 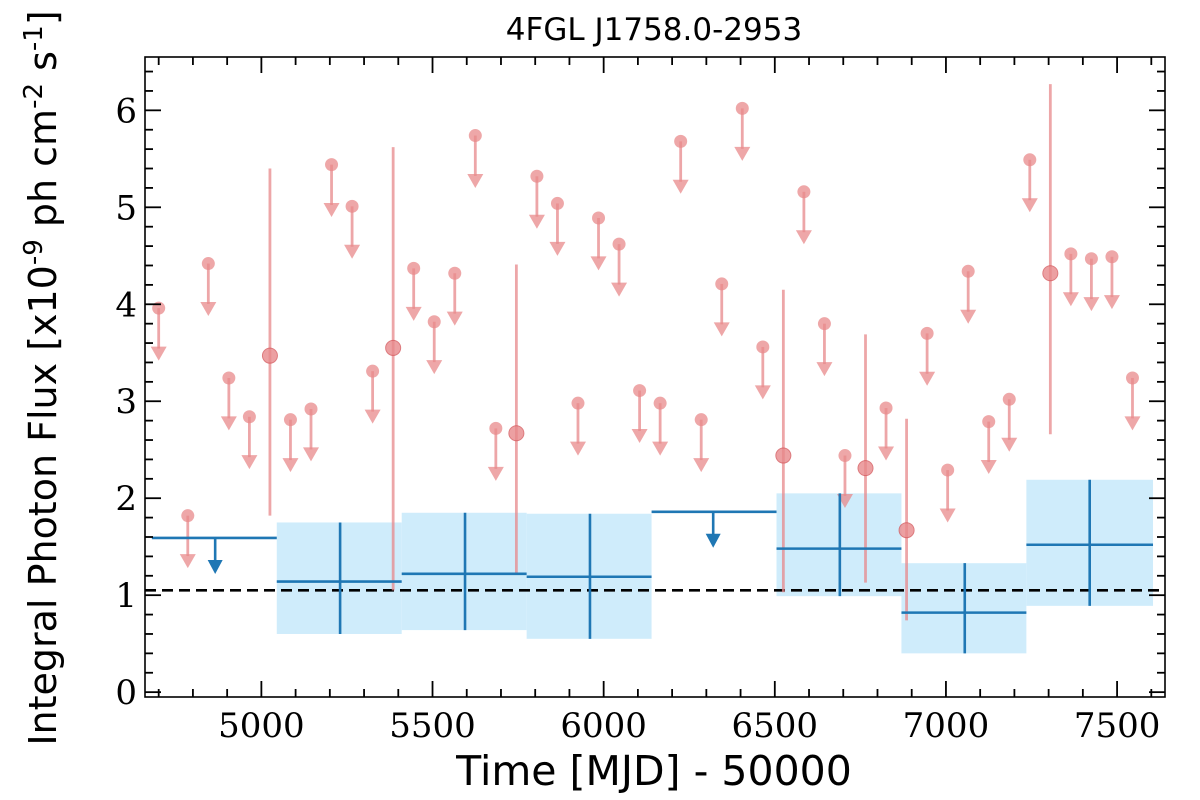 What do you see at coordinates (432, 726) in the screenshot?
I see `x-tick-label: 5500` at bounding box center [432, 726].